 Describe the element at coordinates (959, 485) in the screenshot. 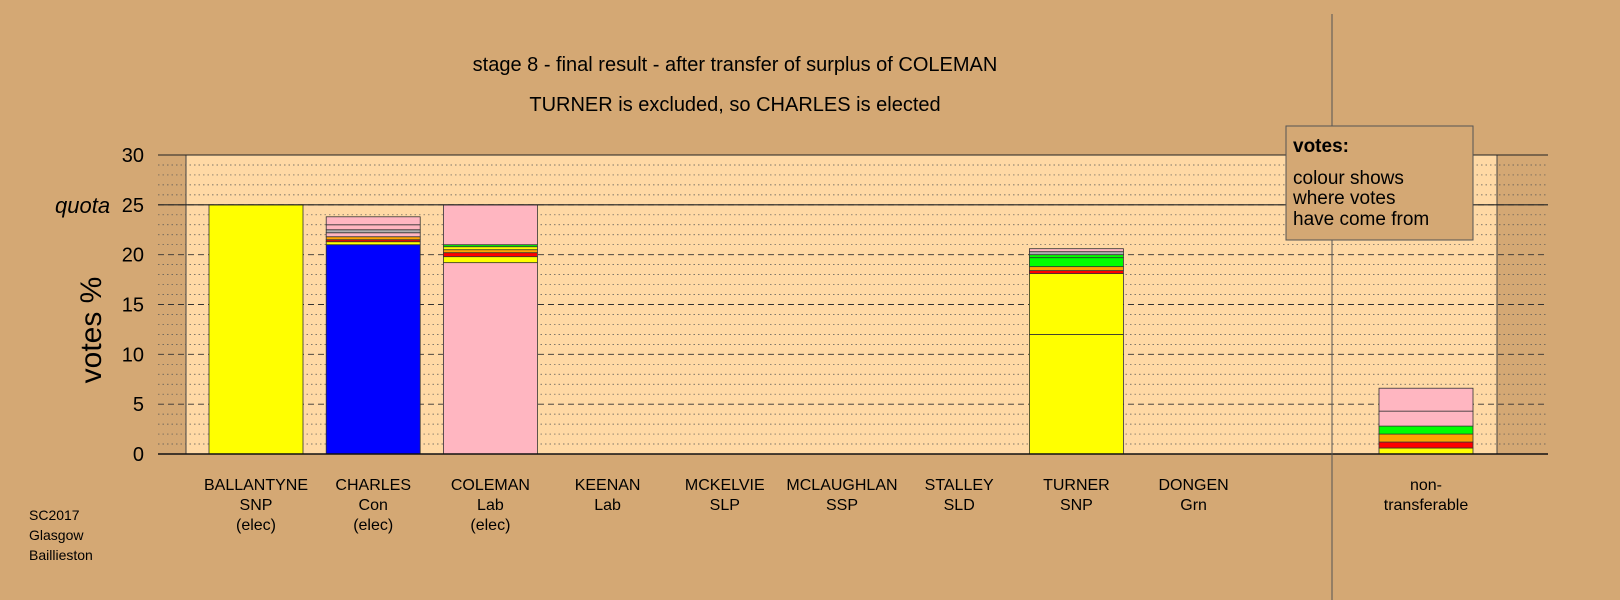

I see `bar-stalley-label: STALLEY` at that location.